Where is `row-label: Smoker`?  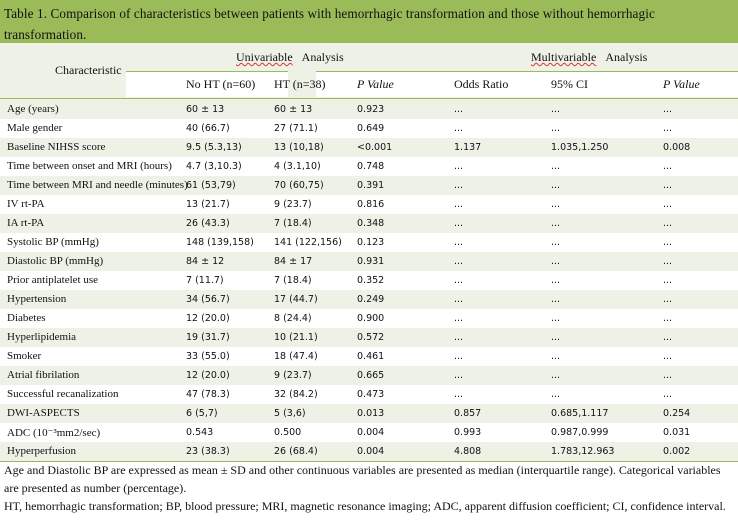 row-label: Smoker is located at coordinates (24, 356).